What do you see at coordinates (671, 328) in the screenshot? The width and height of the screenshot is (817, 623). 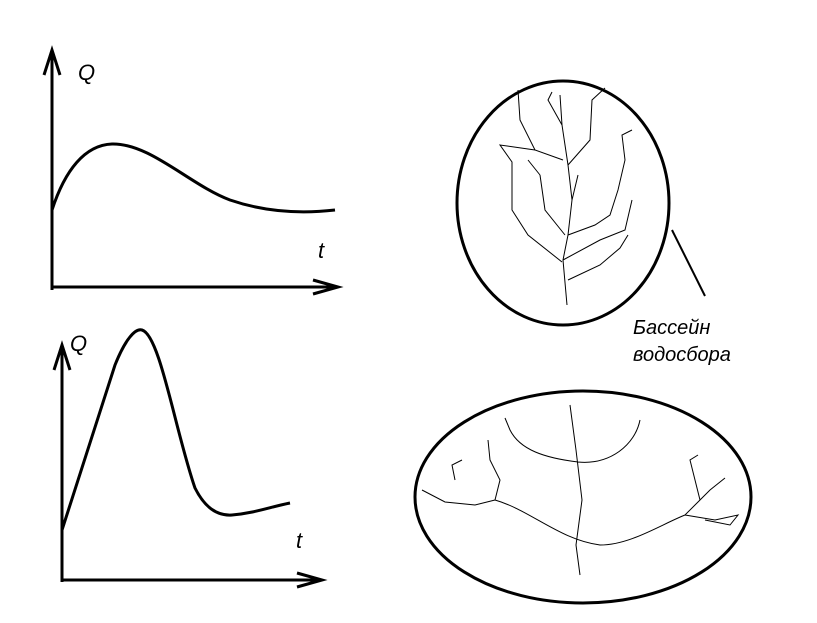 I see `label-line1: Бассейн` at bounding box center [671, 328].